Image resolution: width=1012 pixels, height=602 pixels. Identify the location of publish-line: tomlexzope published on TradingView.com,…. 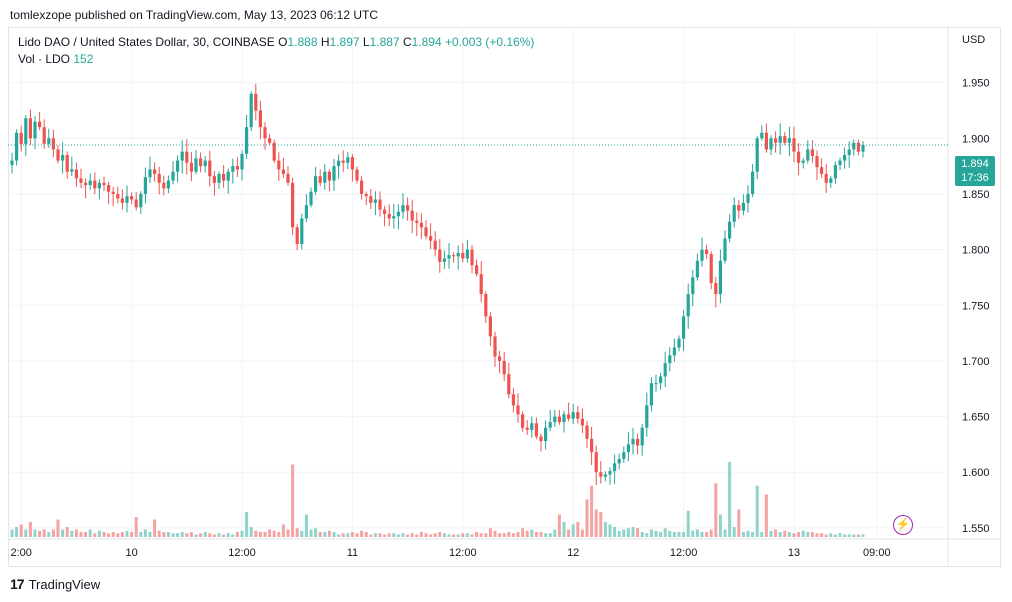
(194, 15).